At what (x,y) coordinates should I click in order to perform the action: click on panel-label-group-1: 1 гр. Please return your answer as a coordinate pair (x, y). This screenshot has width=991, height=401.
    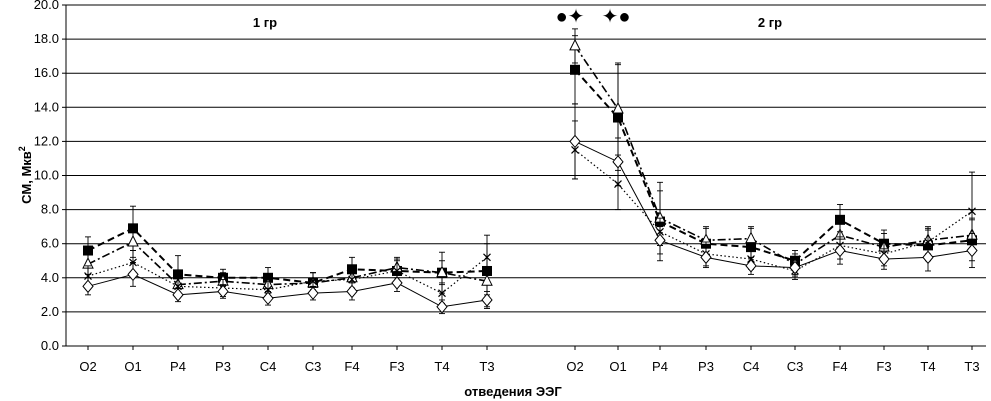
    Looking at the image, I should click on (265, 22).